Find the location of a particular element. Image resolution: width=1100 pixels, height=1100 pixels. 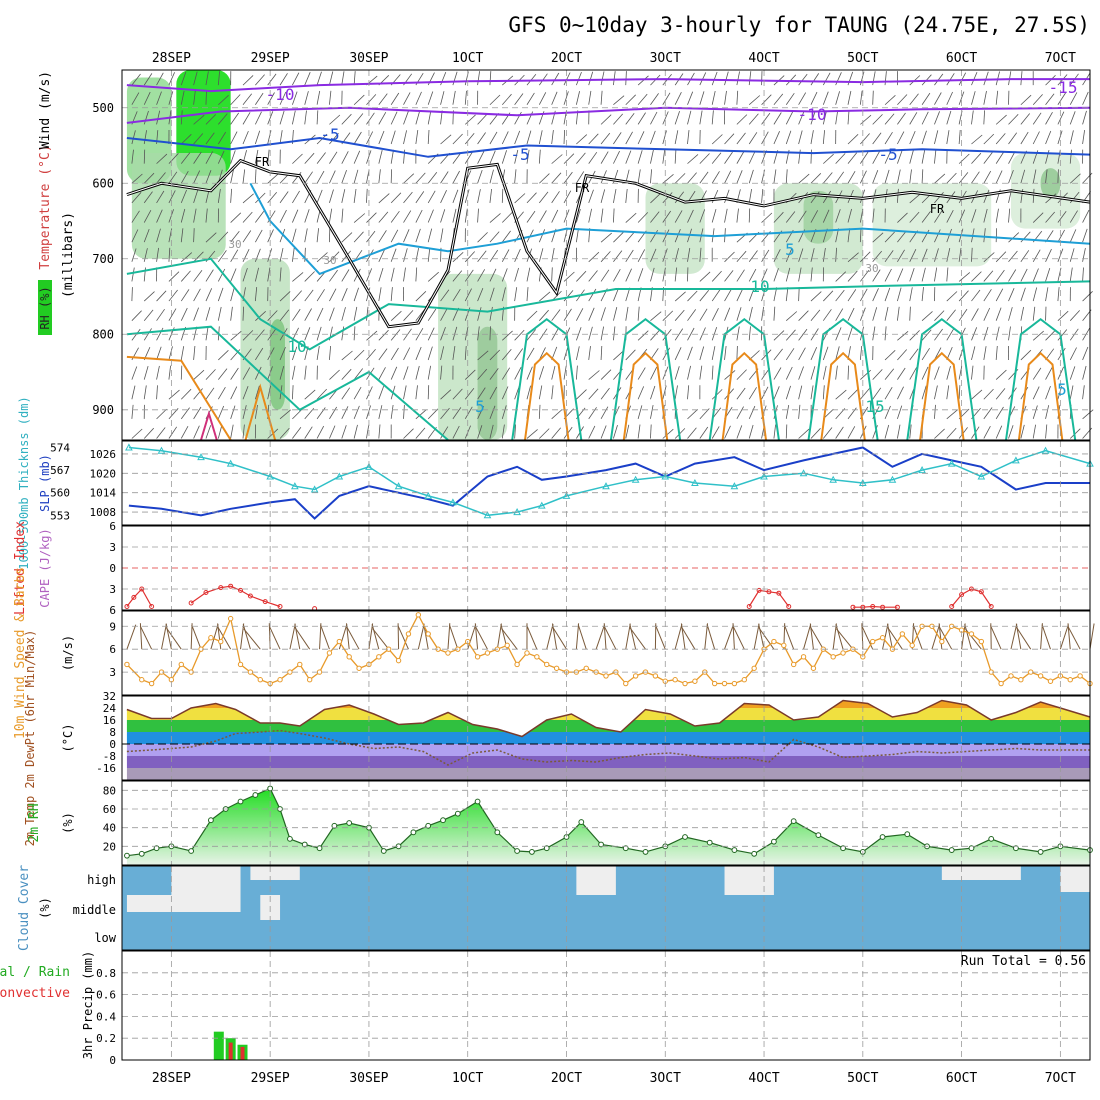

ylabel-wind: Wind (m/s) is located at coordinates (45, 110).